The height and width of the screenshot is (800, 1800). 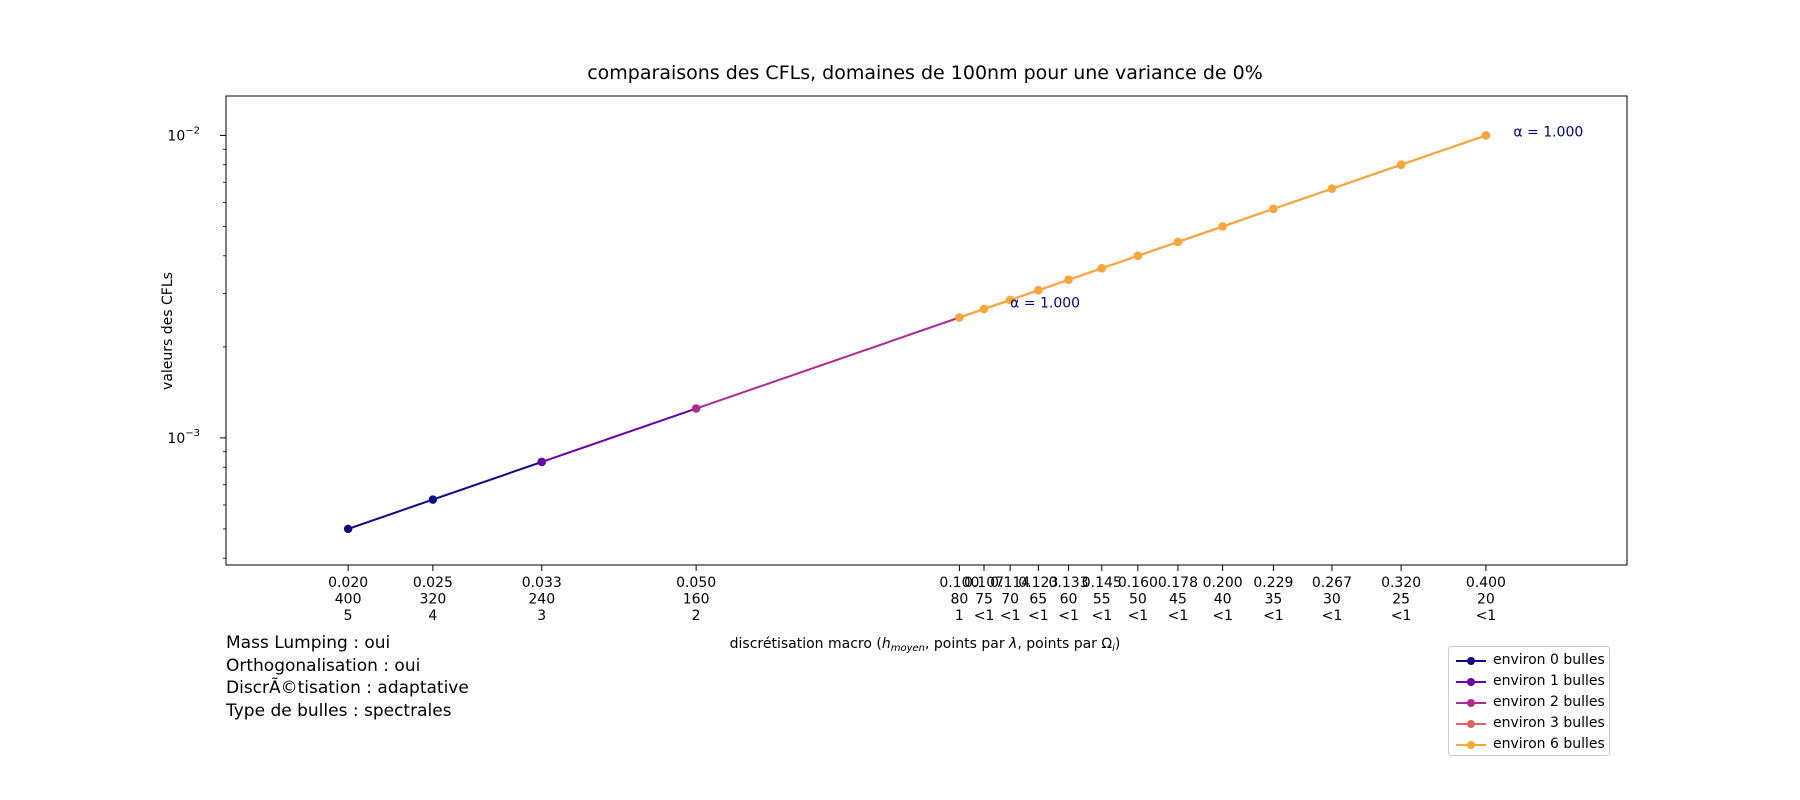 What do you see at coordinates (1549, 744) in the screenshot?
I see `legend-label-4: environ 6 bulles` at bounding box center [1549, 744].